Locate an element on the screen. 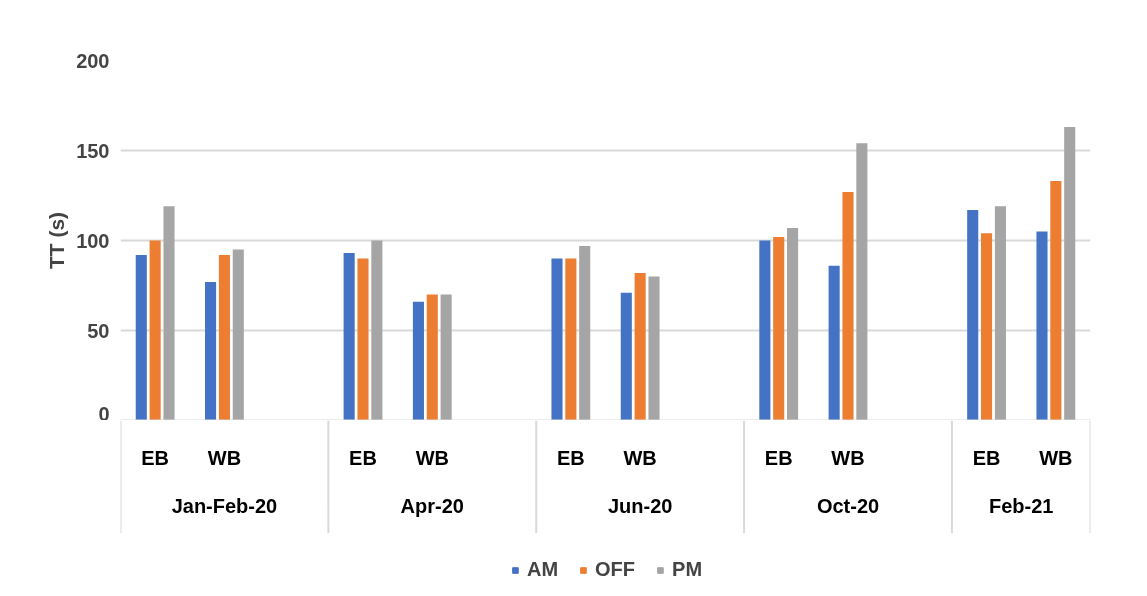 The height and width of the screenshot is (596, 1147). text: Feb-21 is located at coordinates (1021, 505).